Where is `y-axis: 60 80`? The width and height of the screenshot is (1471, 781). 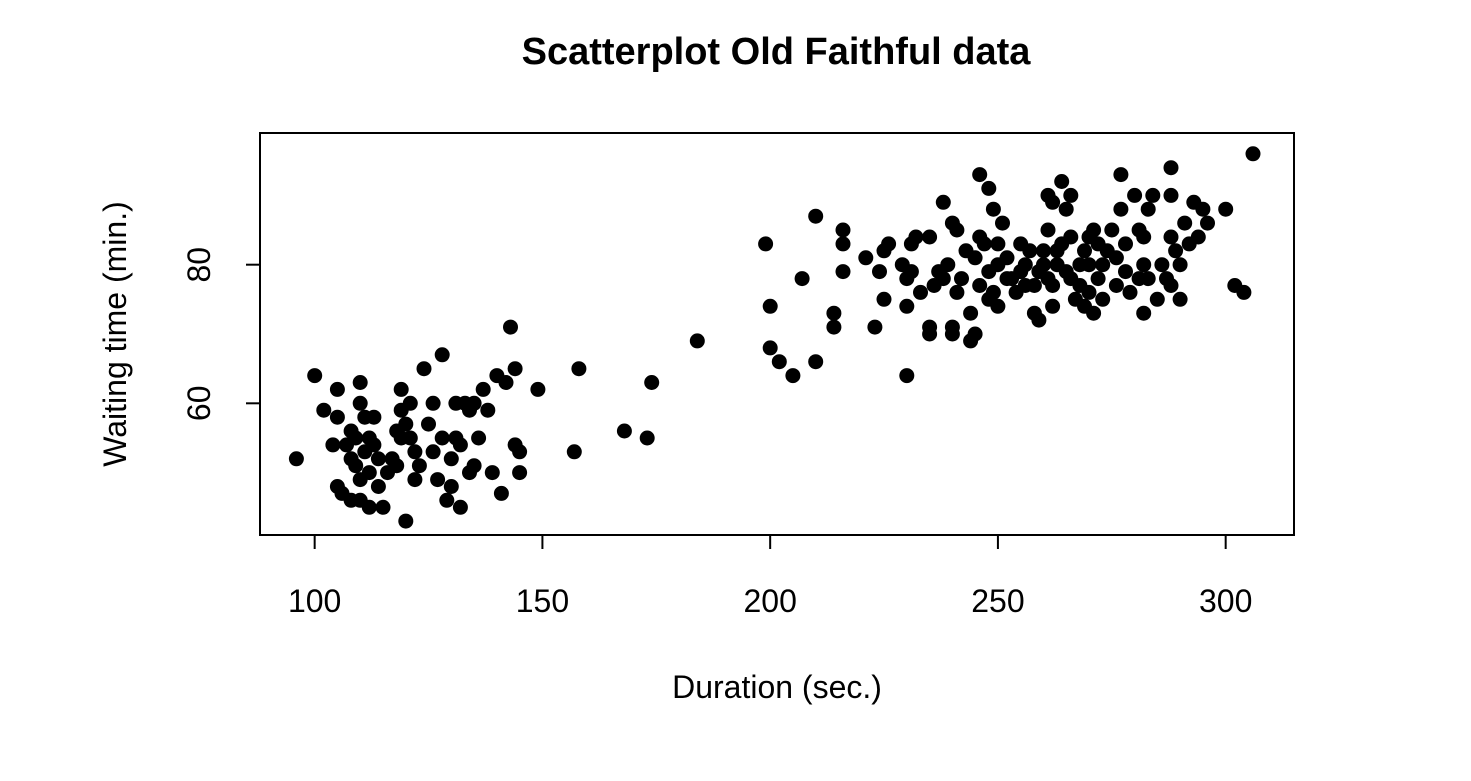 y-axis: 60 80 is located at coordinates (220, 334).